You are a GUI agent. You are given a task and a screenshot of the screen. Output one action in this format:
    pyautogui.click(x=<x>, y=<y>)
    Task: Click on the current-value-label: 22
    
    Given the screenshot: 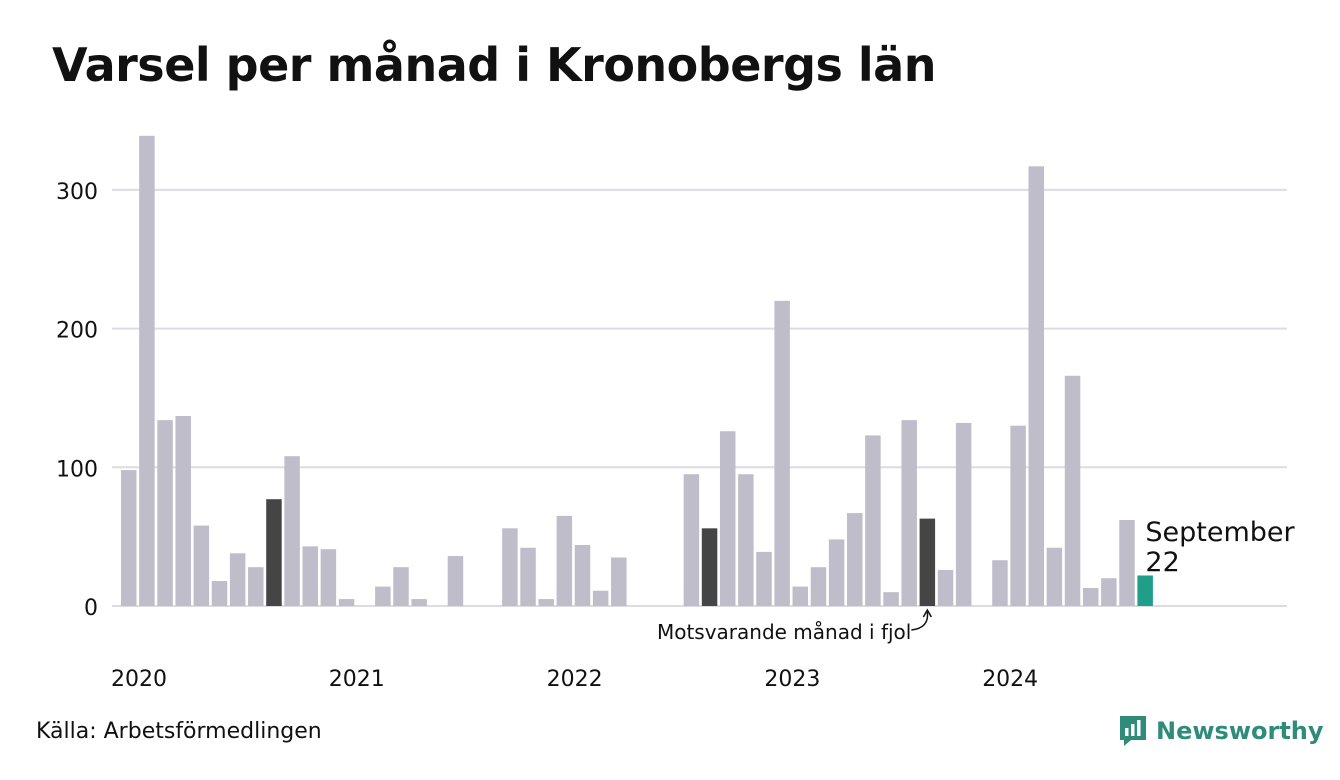 What is the action you would take?
    pyautogui.click(x=1162, y=562)
    